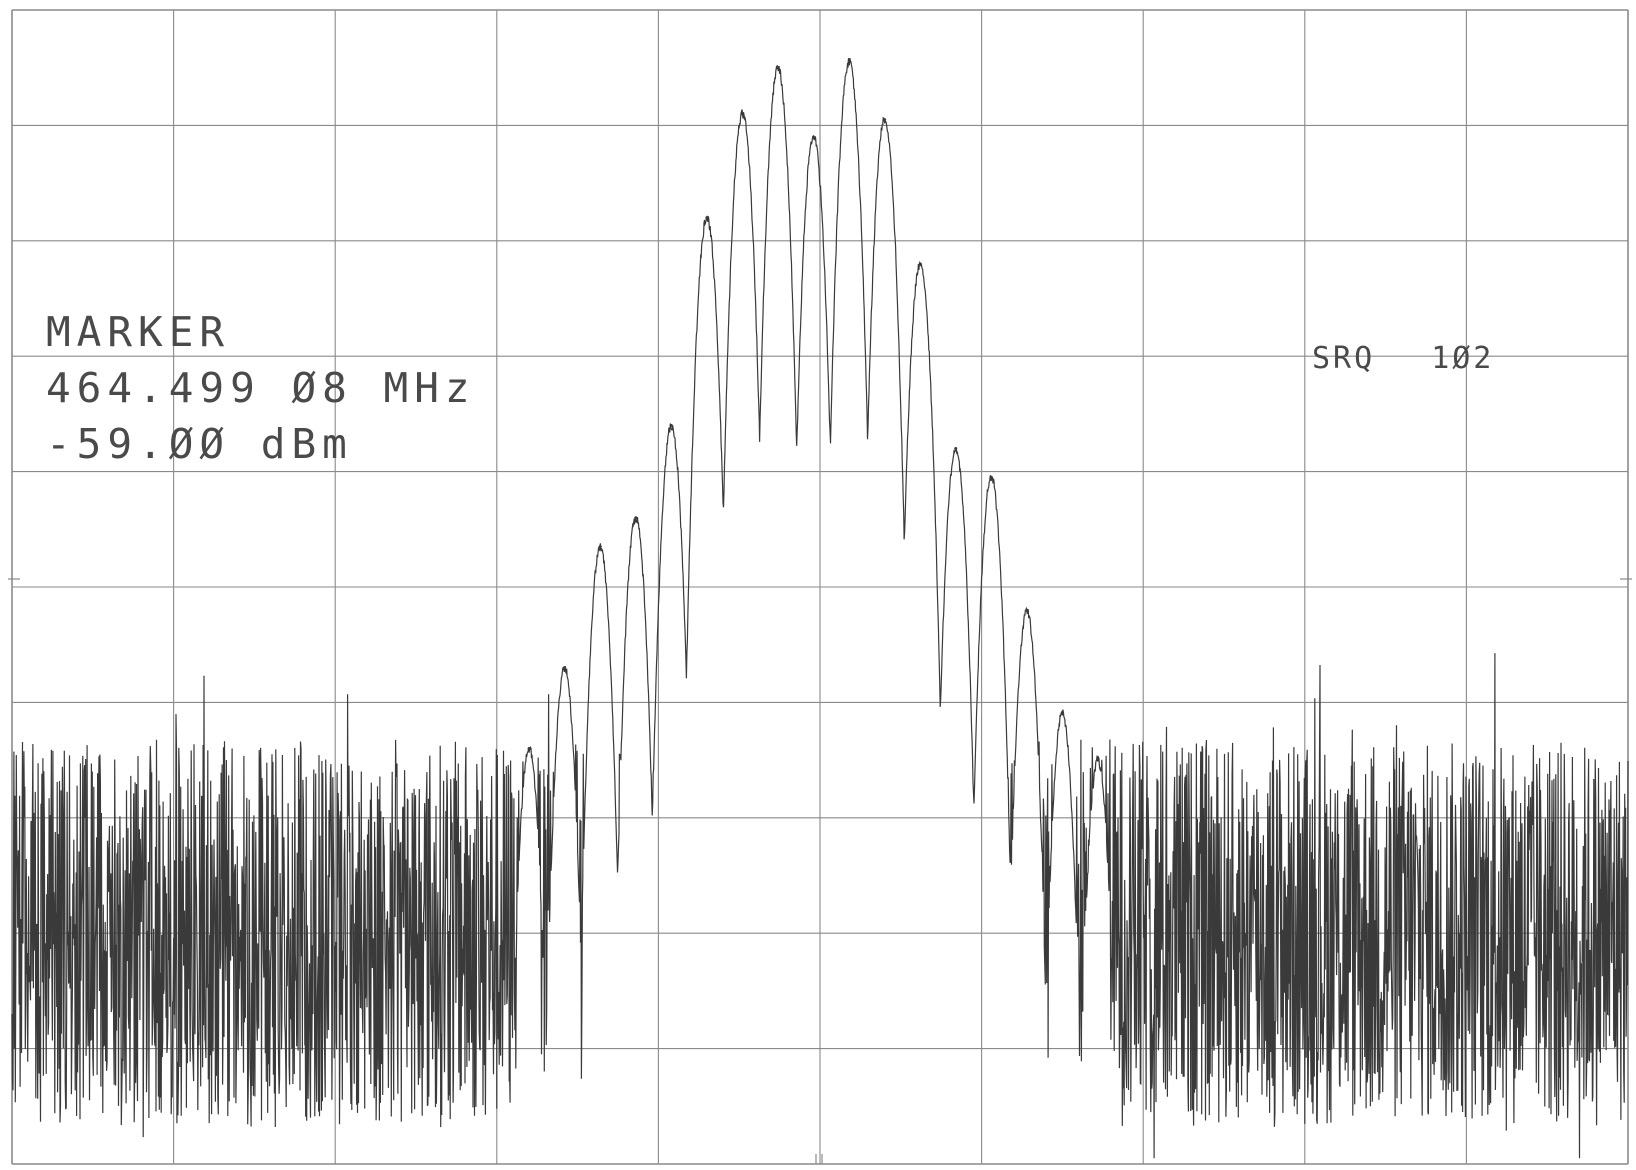  What do you see at coordinates (1403, 359) in the screenshot?
I see `srq-status: SRQ 1Ø2` at bounding box center [1403, 359].